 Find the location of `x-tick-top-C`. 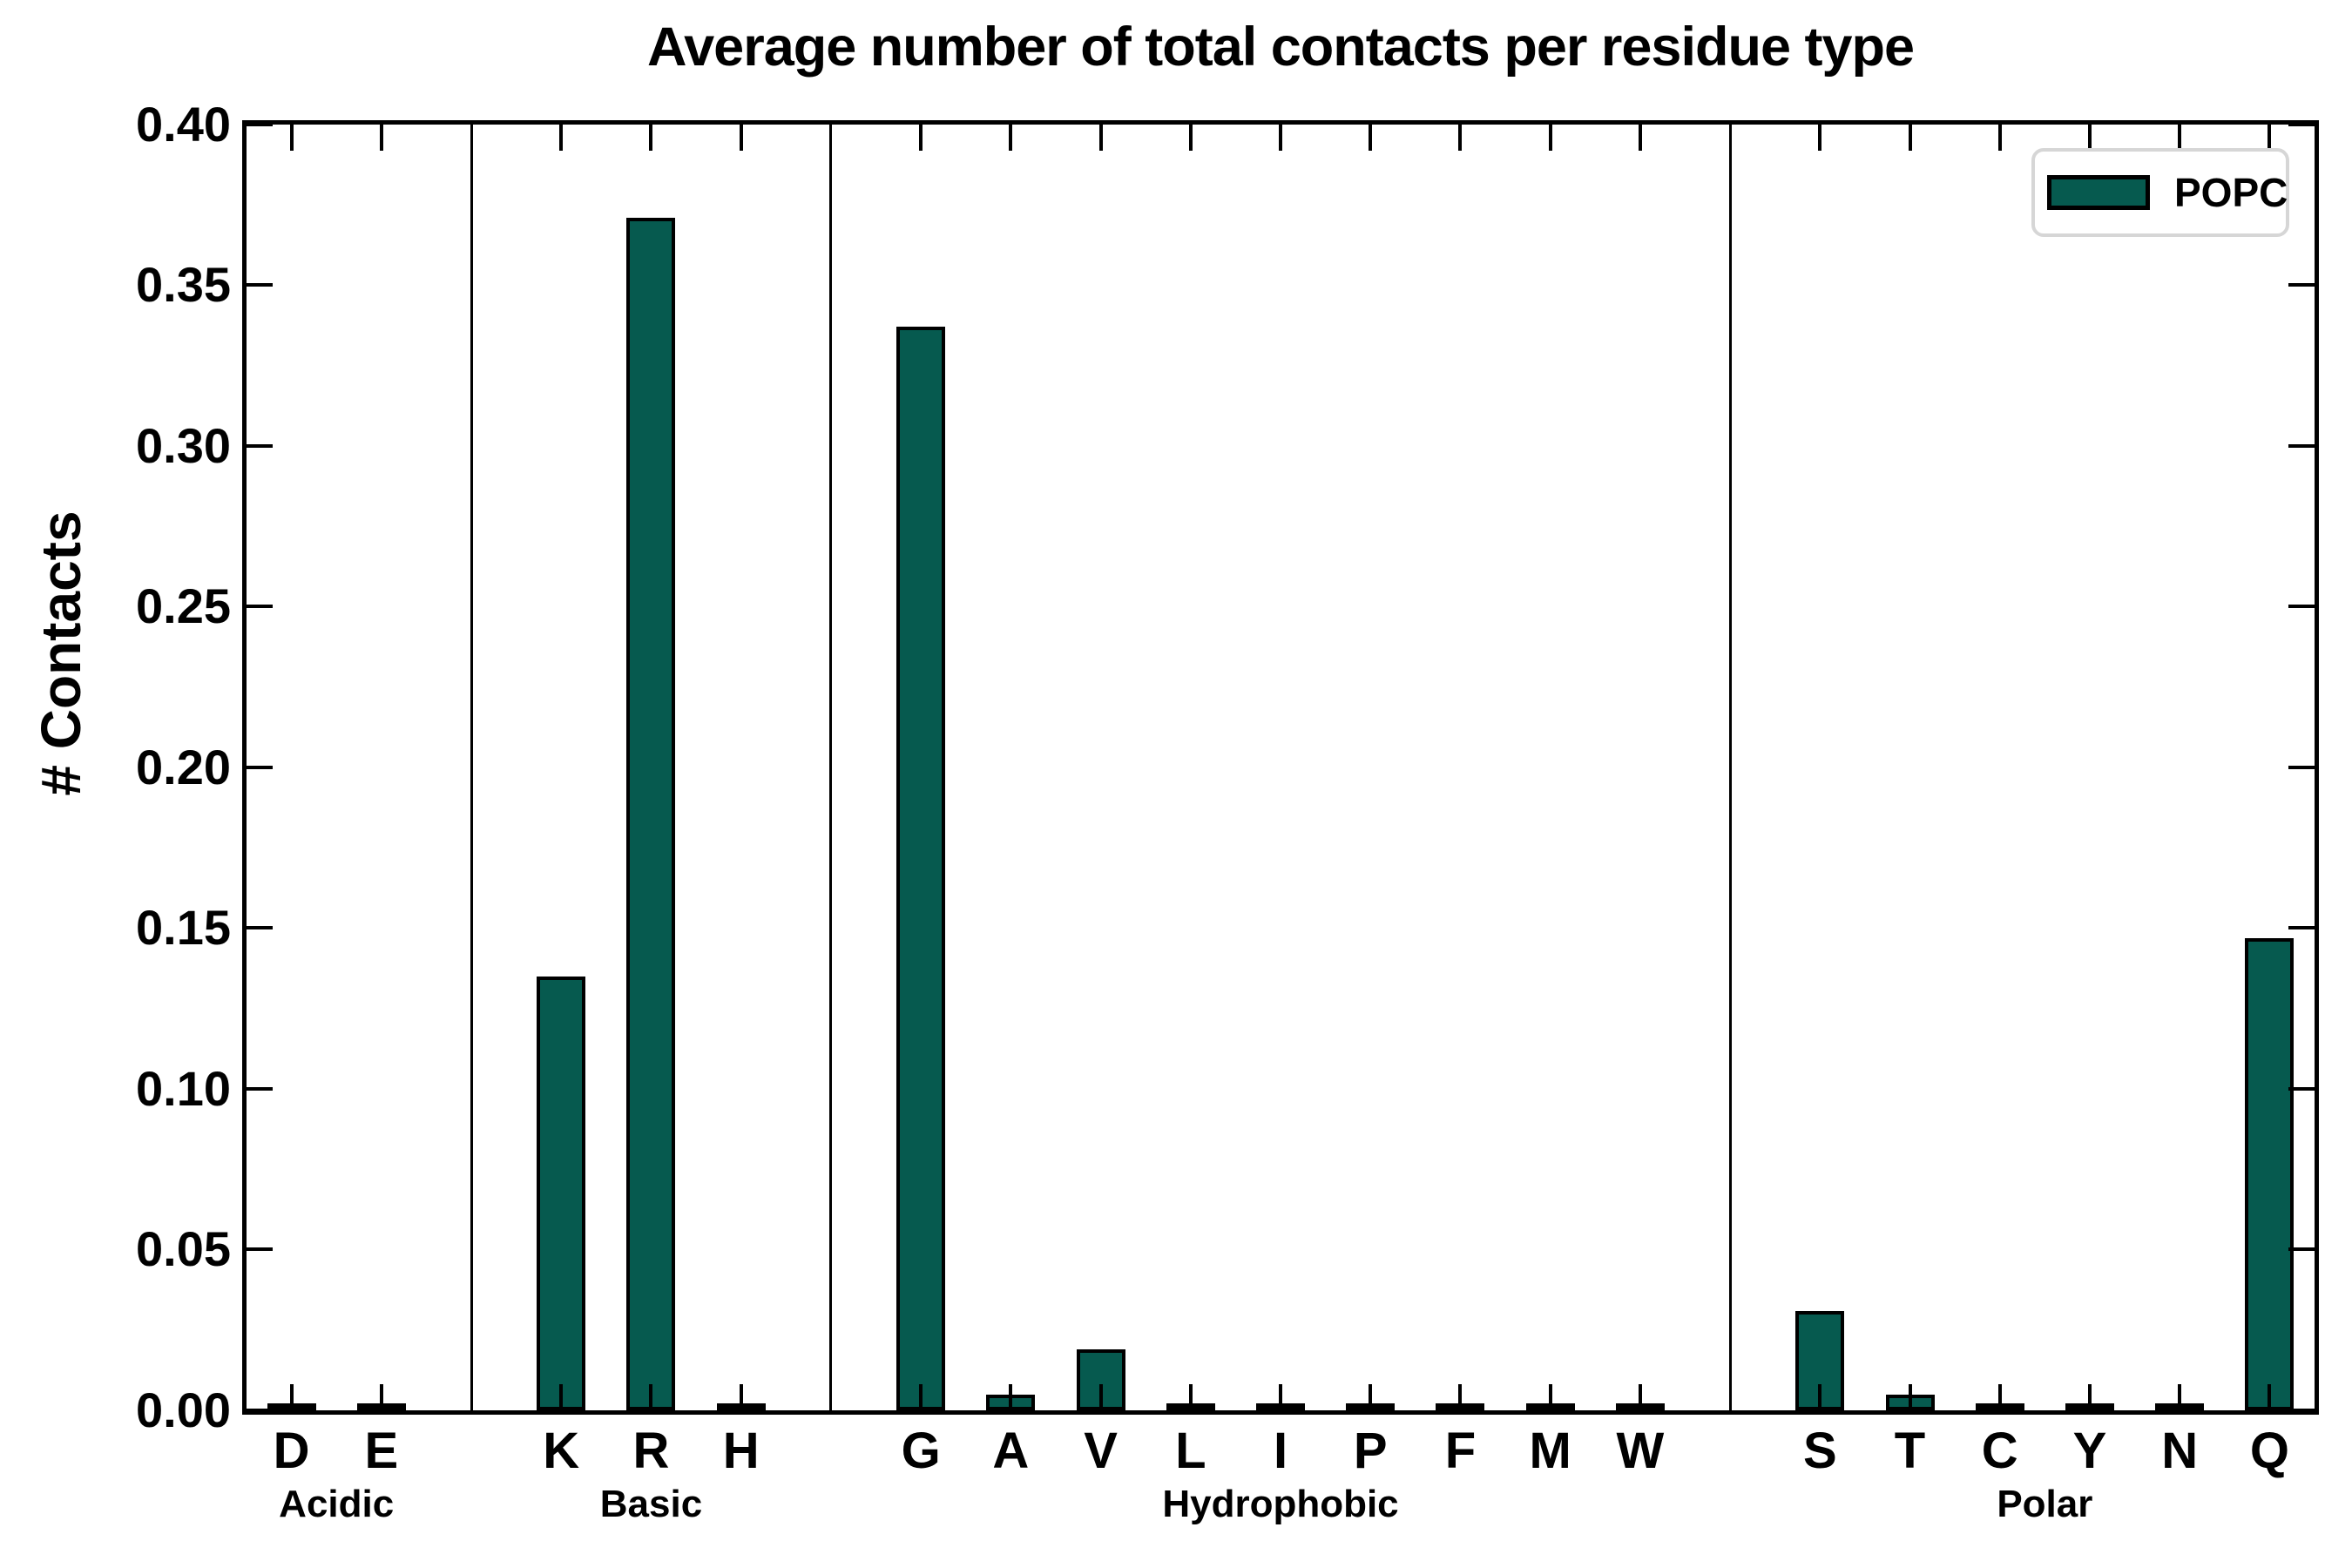

x-tick-top-C is located at coordinates (1999, 138).